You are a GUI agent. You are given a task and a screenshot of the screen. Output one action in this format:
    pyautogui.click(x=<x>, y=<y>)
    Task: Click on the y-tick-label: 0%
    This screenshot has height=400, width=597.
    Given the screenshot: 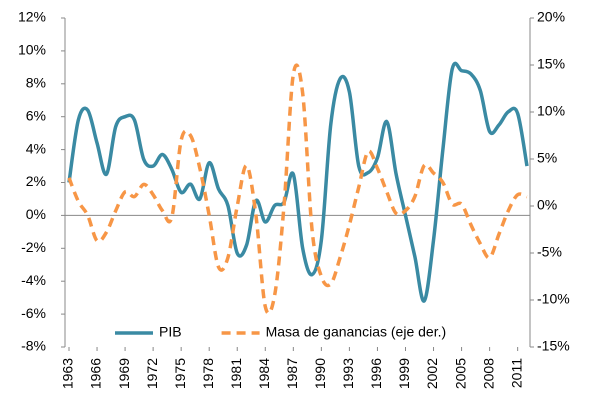 What is the action you would take?
    pyautogui.click(x=36, y=214)
    